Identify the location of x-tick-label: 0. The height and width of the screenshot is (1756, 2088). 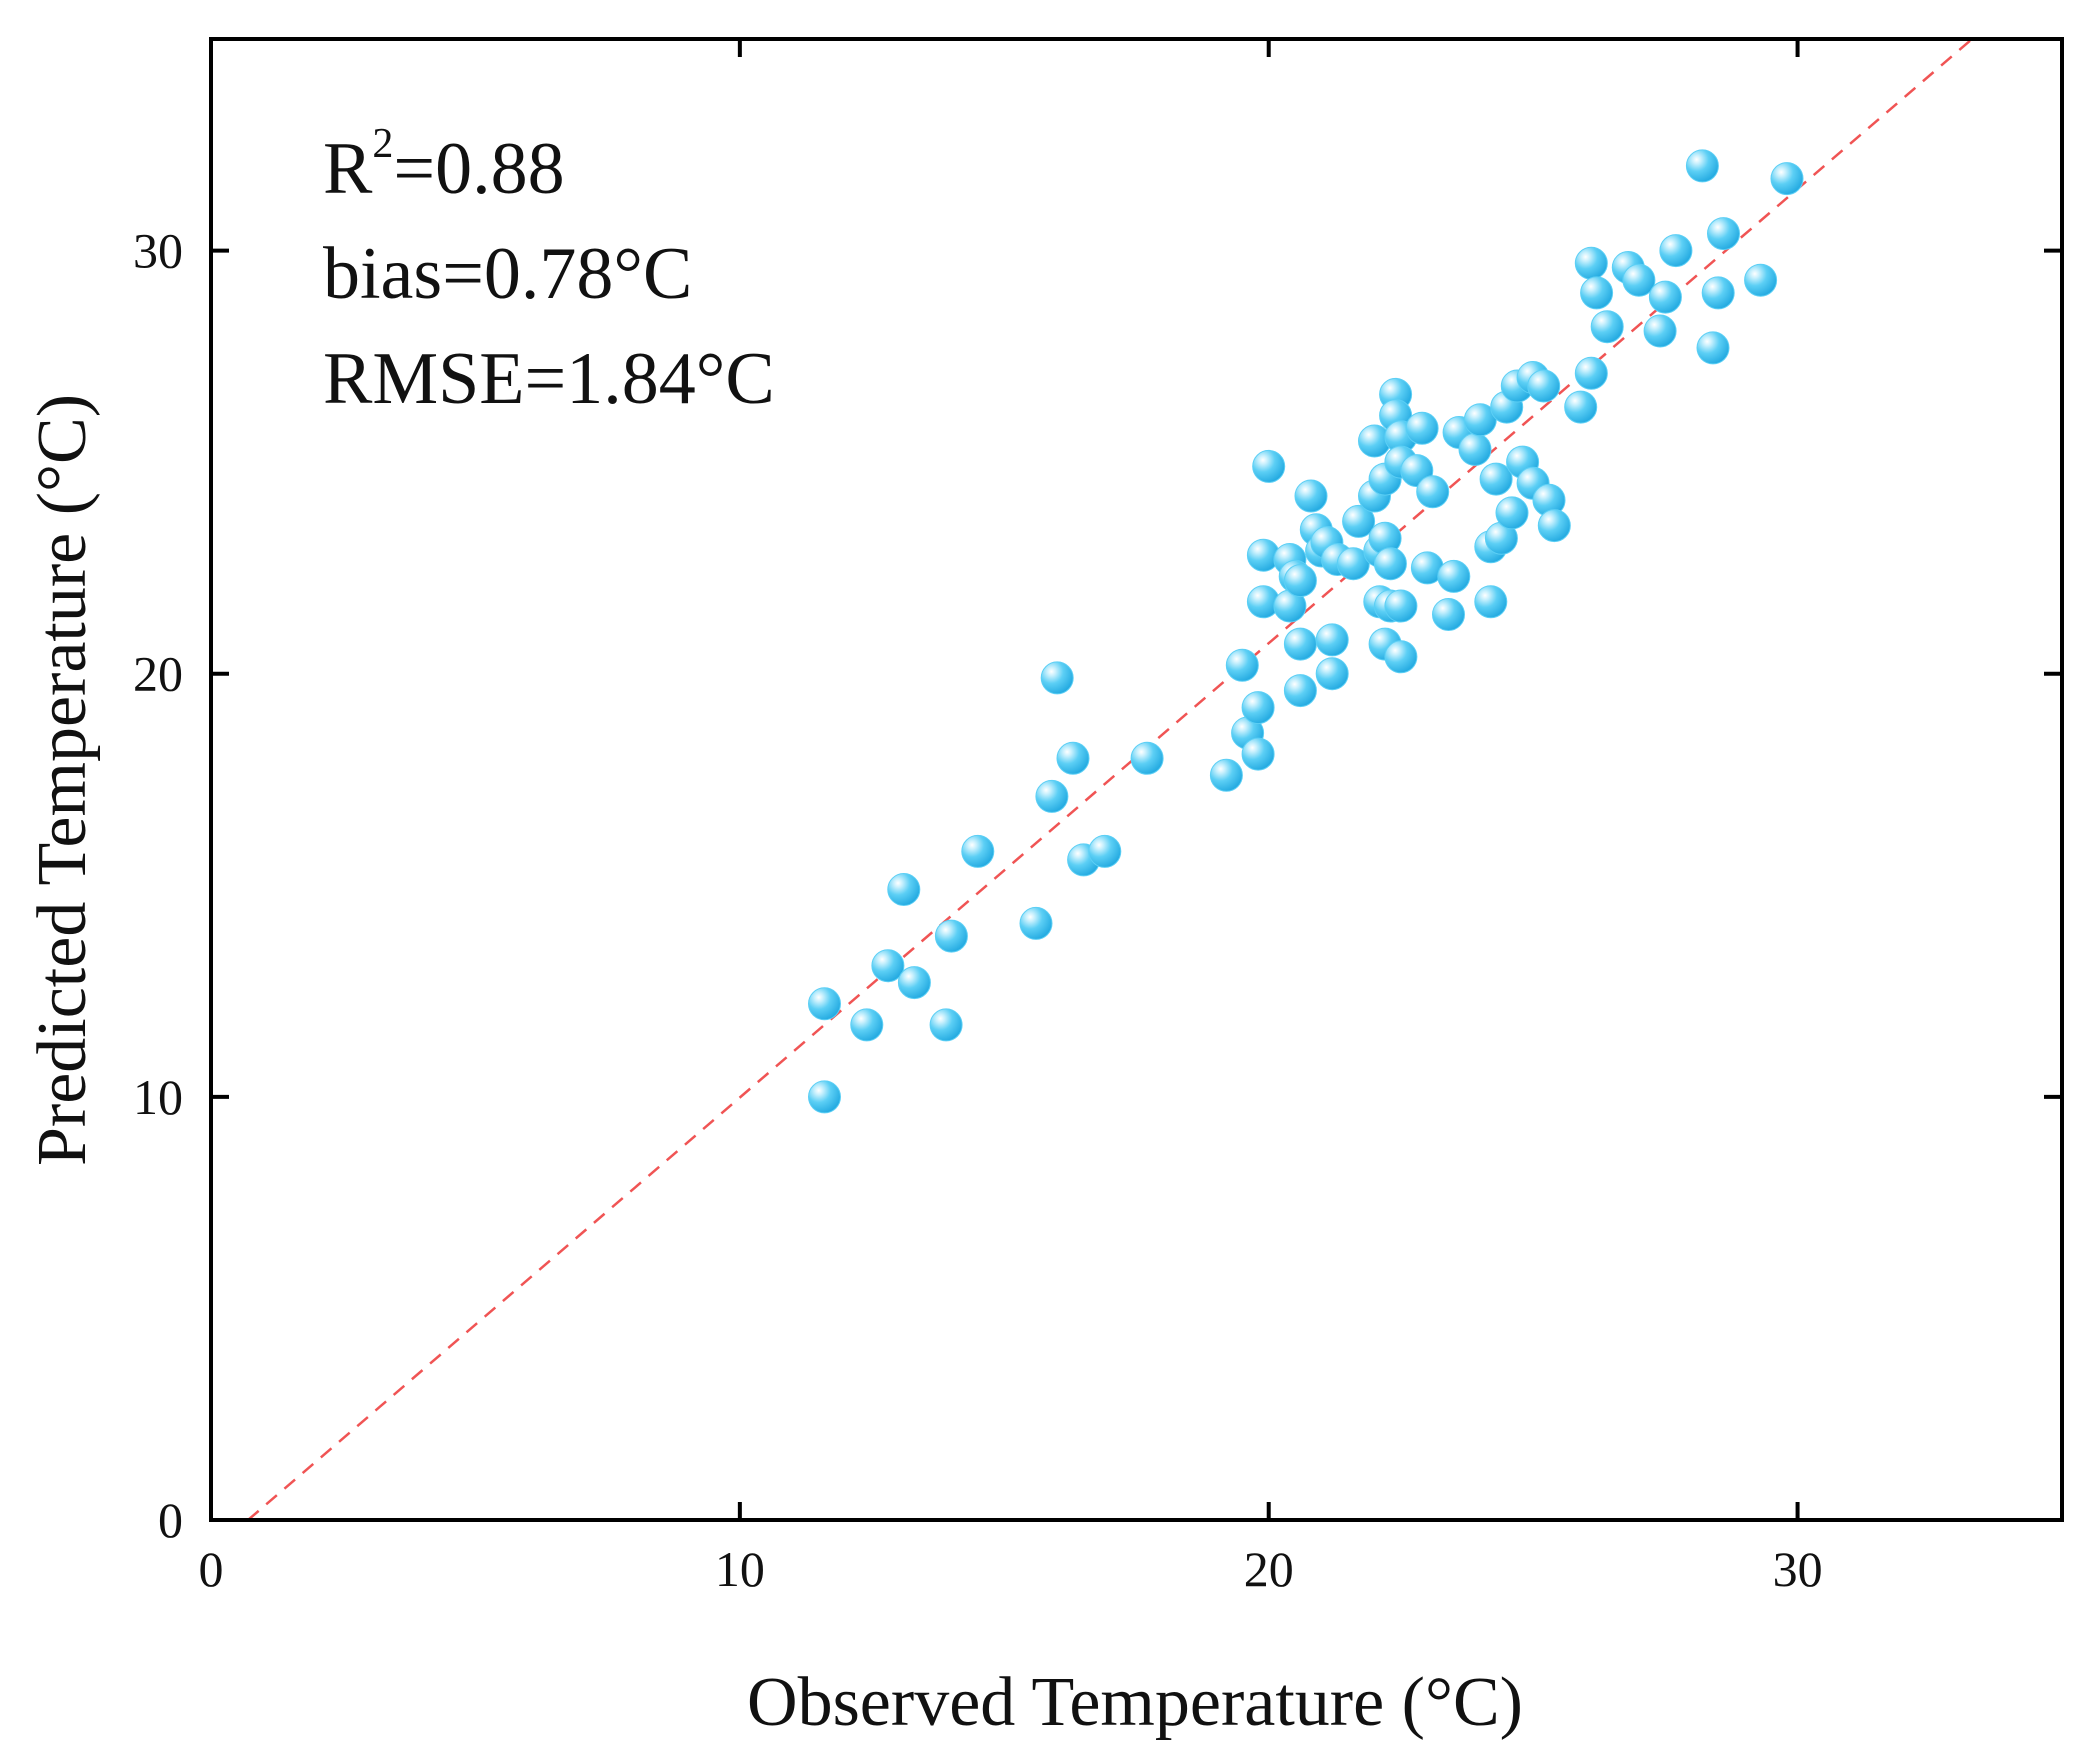
(211, 1569).